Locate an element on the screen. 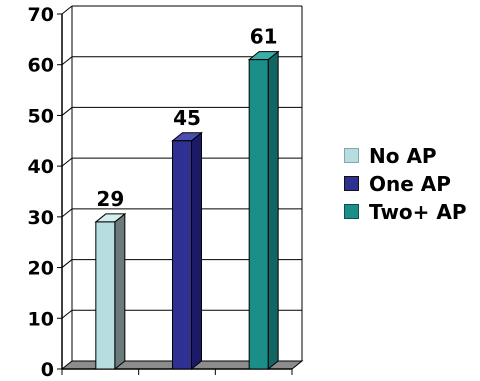 This screenshot has width=480, height=381. legend-label: No AP is located at coordinates (403, 156).